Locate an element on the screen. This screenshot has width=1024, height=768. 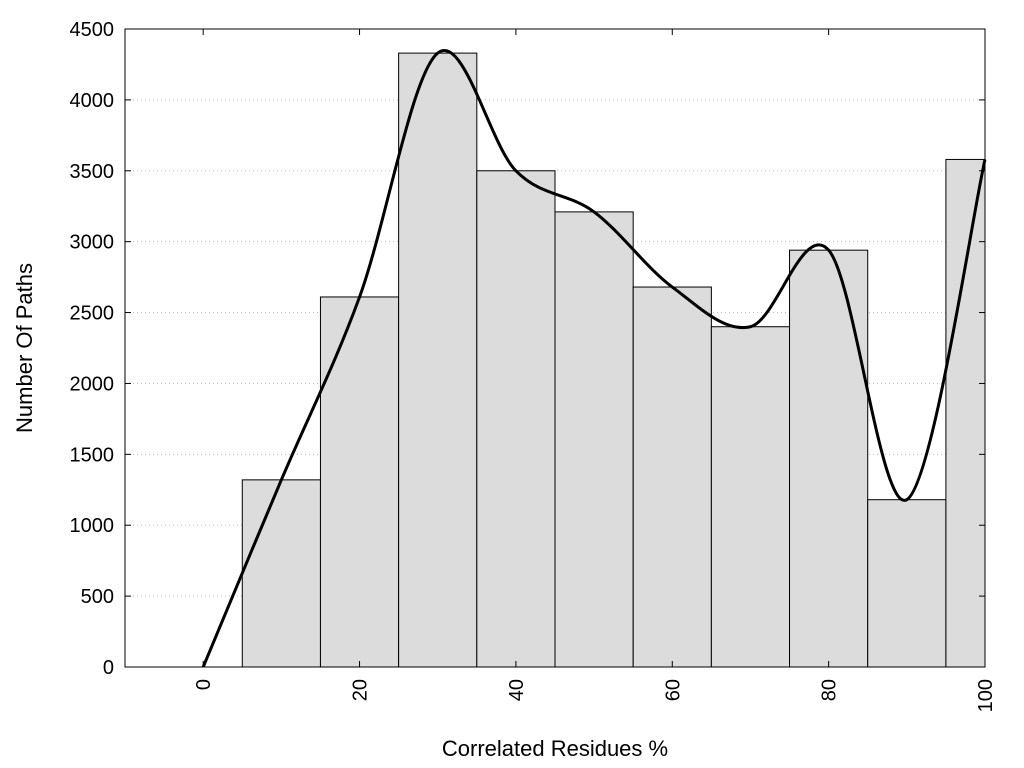
x-tick-label: 0 is located at coordinates (204, 684).